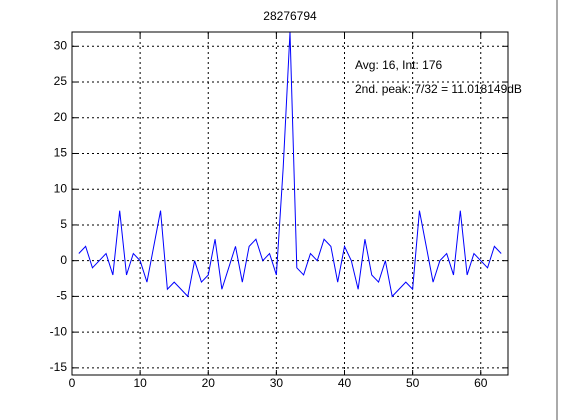  What do you see at coordinates (290, 16) in the screenshot?
I see `chart-title: 28276794` at bounding box center [290, 16].